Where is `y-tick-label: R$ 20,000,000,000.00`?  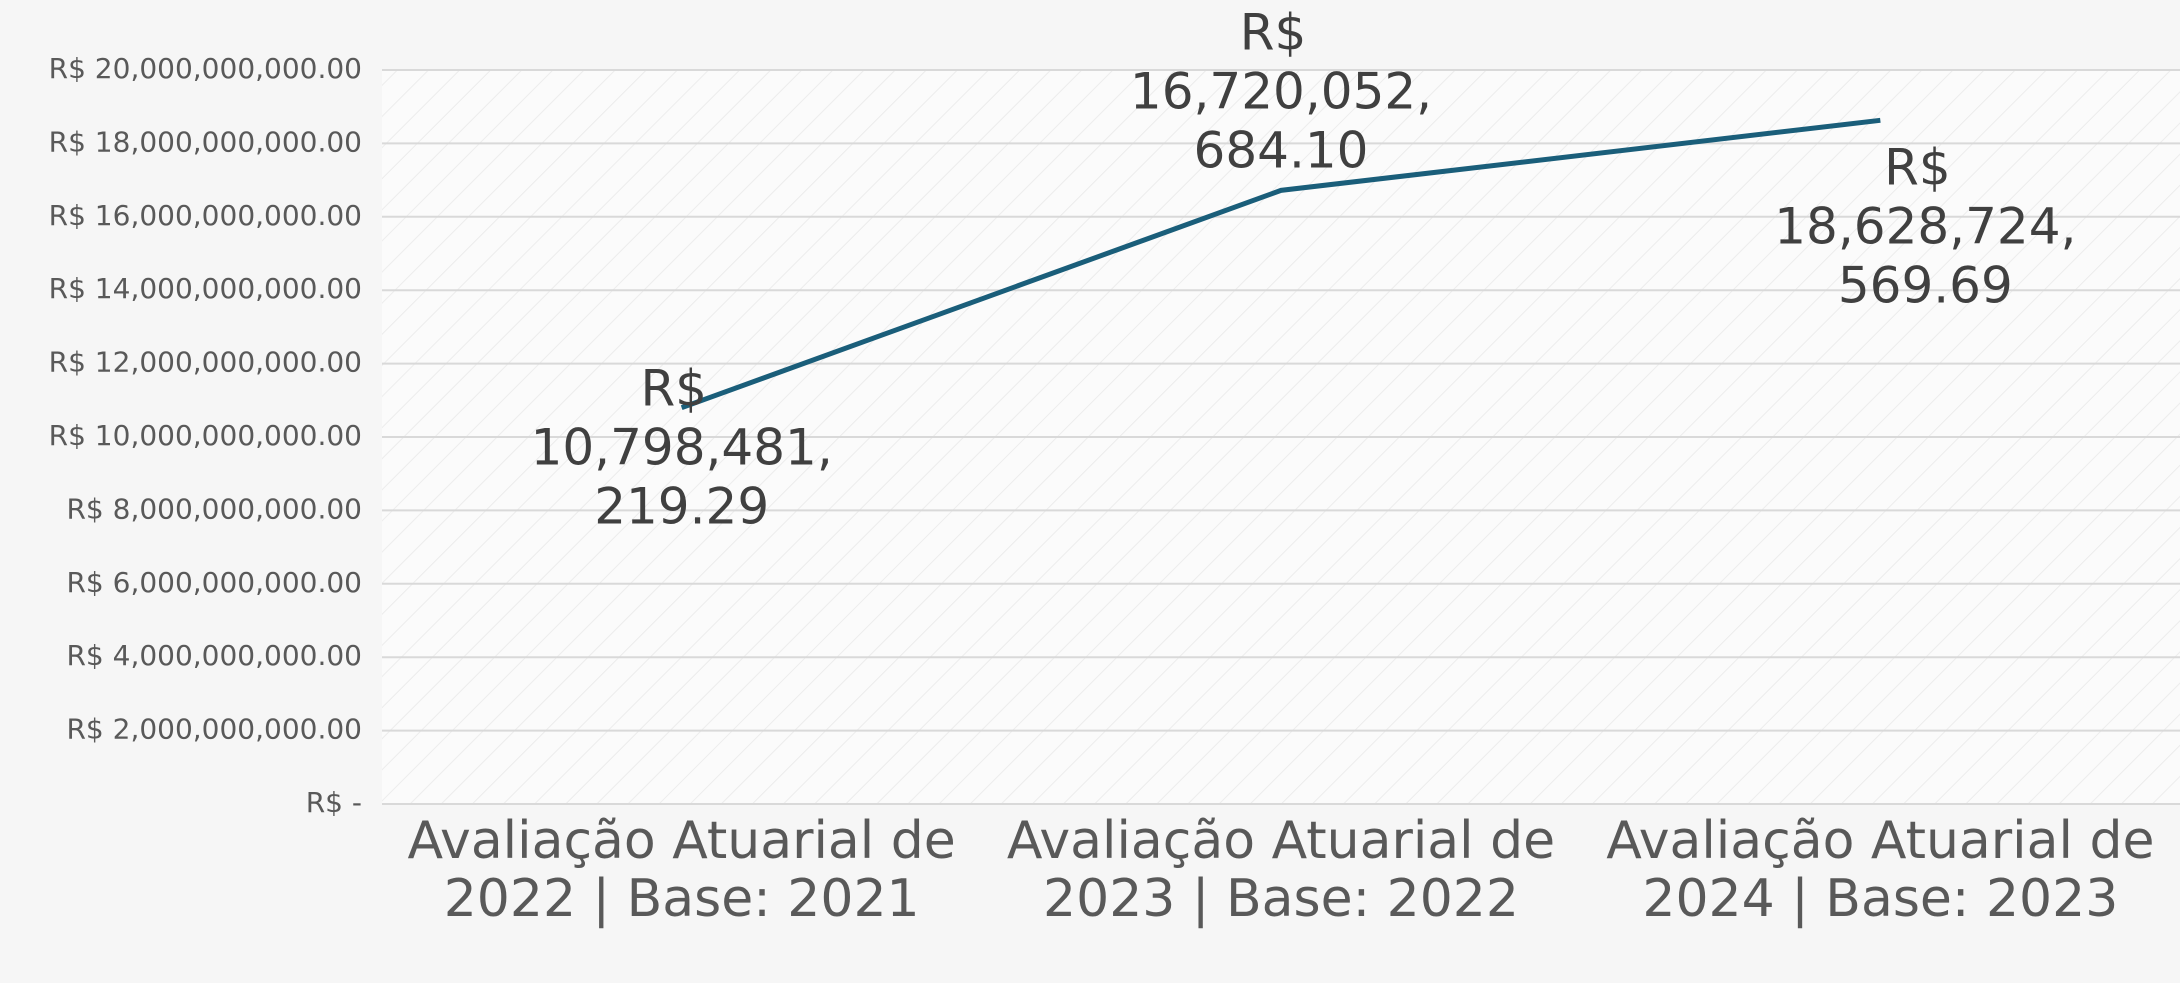 y-tick-label: R$ 20,000,000,000.00 is located at coordinates (205, 68).